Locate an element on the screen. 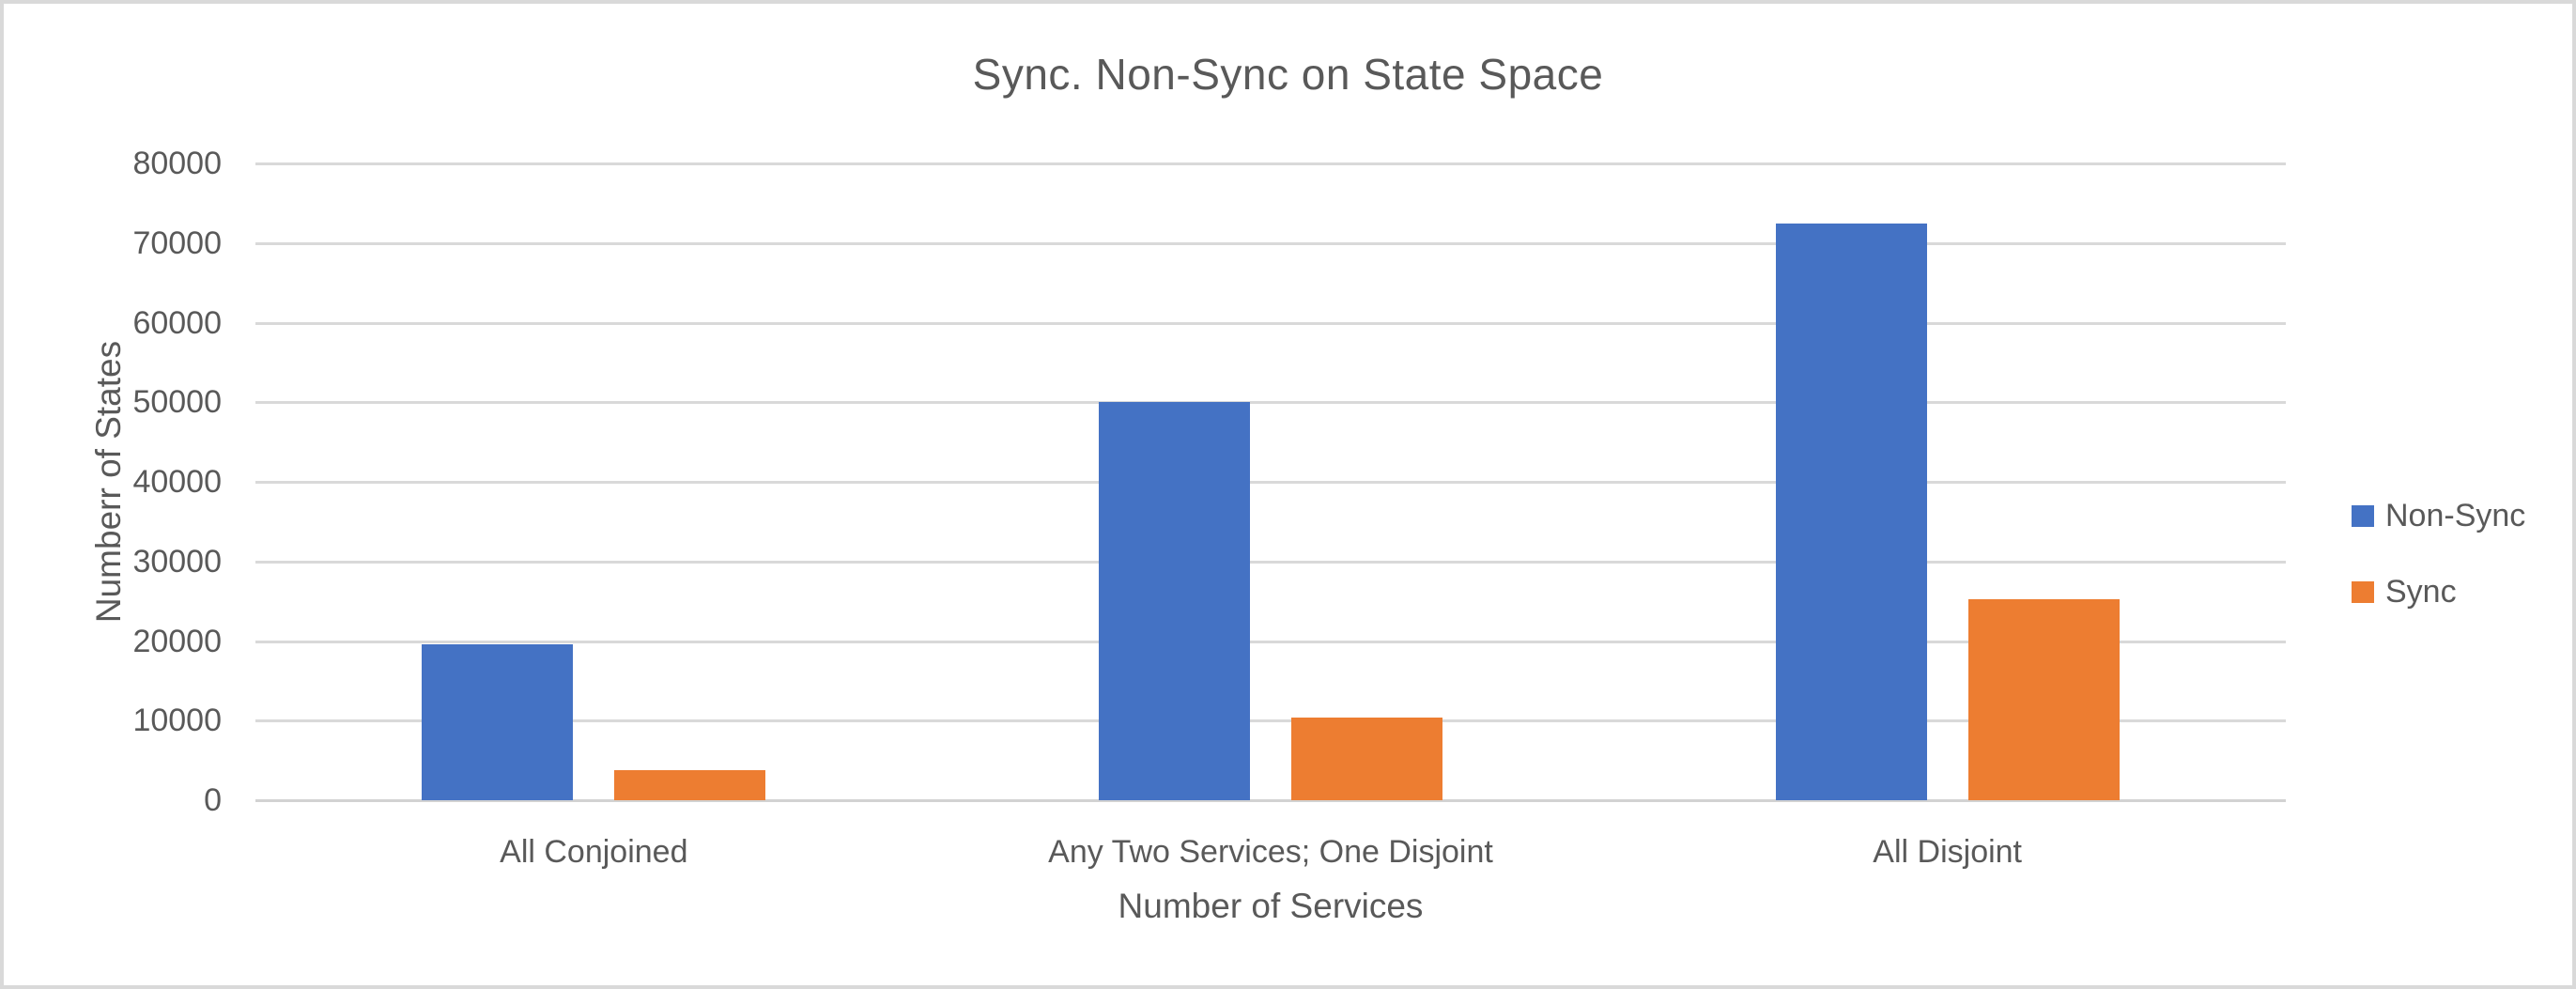 The height and width of the screenshot is (989, 2576). x-tick-label: All Conjoined is located at coordinates (594, 852).